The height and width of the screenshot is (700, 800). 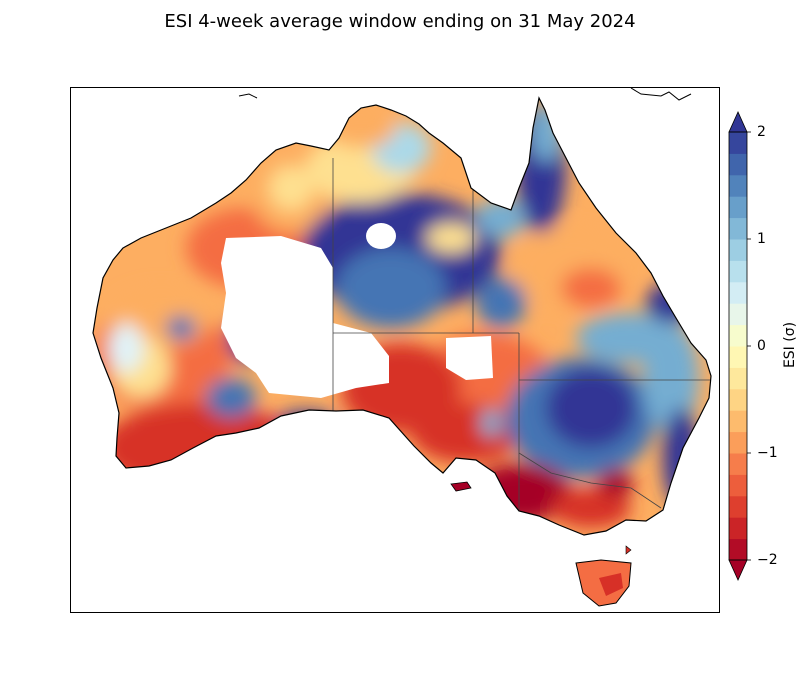 I want to click on colorbar, so click(x=739, y=346).